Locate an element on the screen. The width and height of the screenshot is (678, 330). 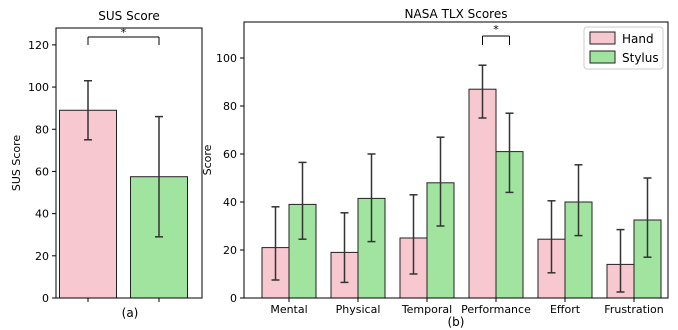
tlx-y-tick-label: 20 is located at coordinates (230, 250).